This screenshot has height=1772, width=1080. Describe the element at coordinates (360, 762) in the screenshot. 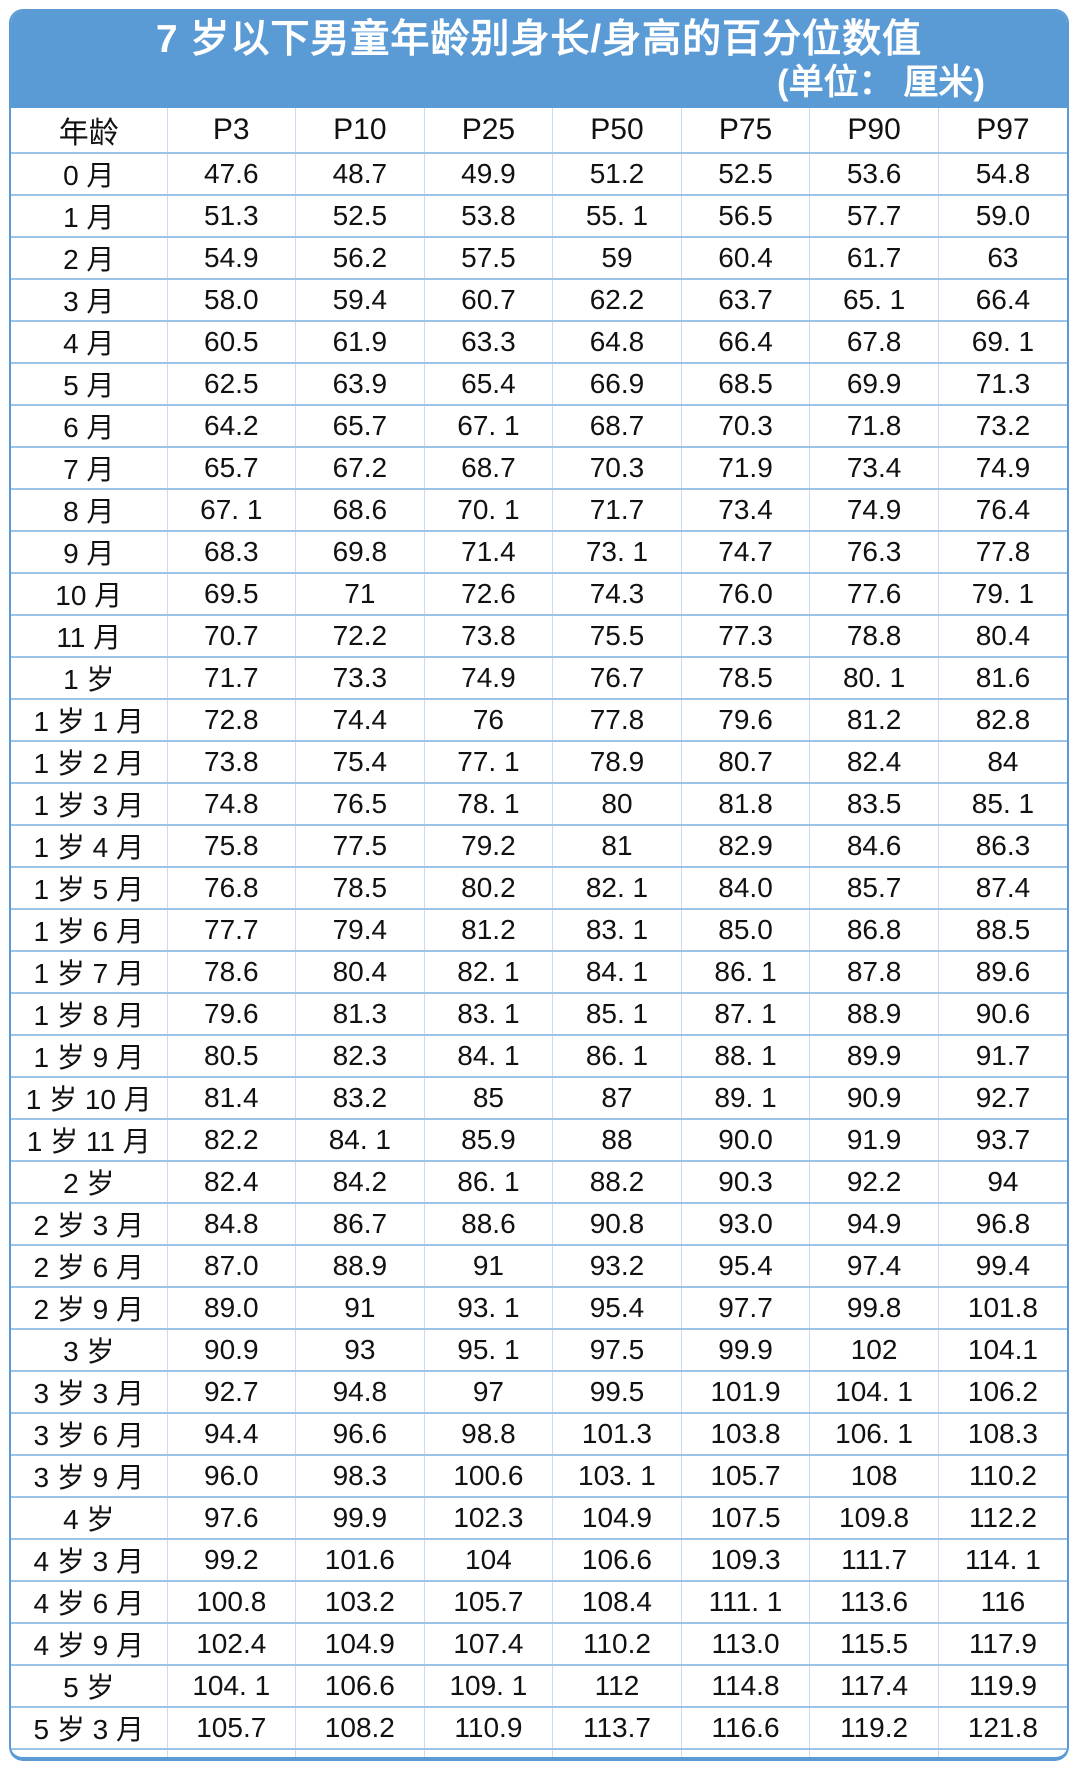

I see `value-cell: 75.4` at that location.